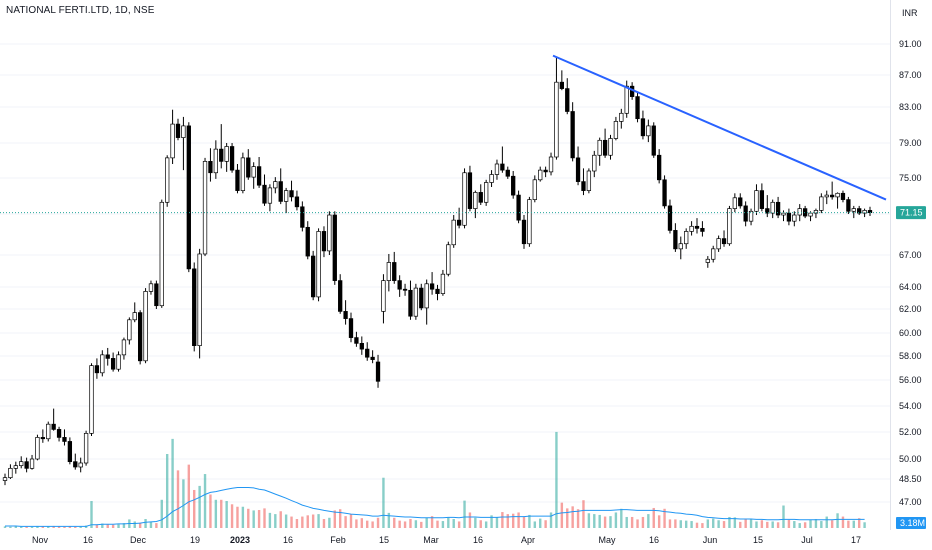 Image resolution: width=932 pixels, height=550 pixels. Describe the element at coordinates (654, 540) in the screenshot. I see `time-tick-label: 16` at that location.